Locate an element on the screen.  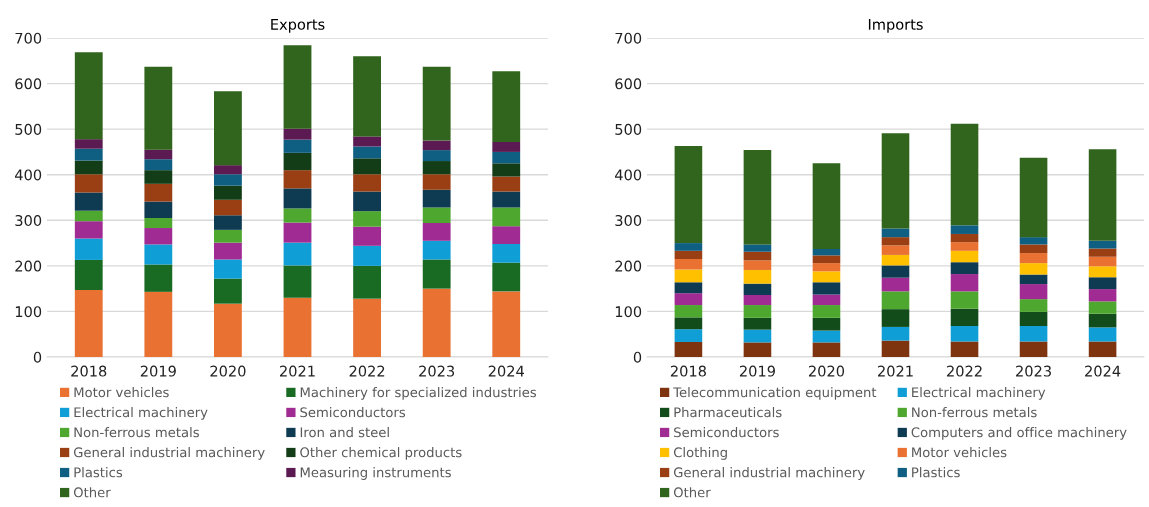
legend-label: Plastics is located at coordinates (98, 472).